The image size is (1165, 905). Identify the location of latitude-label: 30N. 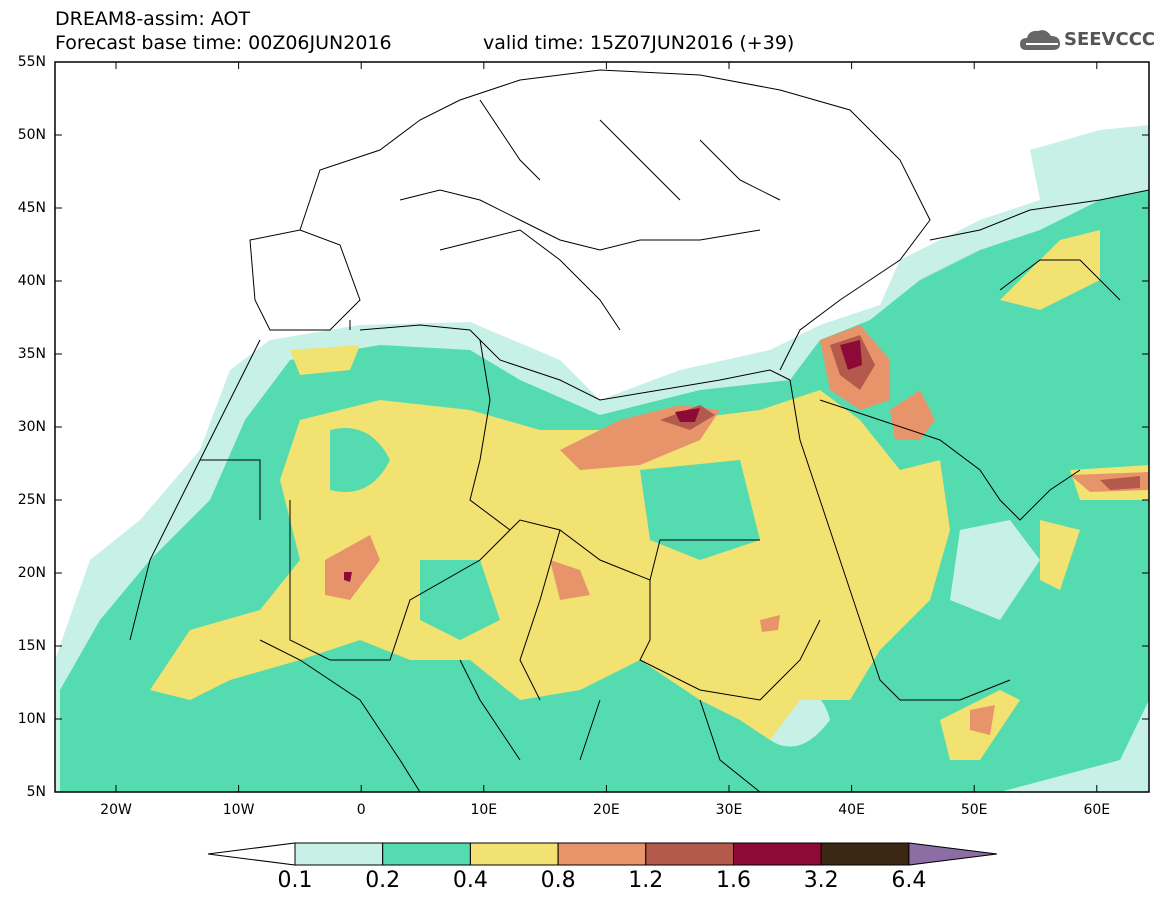
(31, 427).